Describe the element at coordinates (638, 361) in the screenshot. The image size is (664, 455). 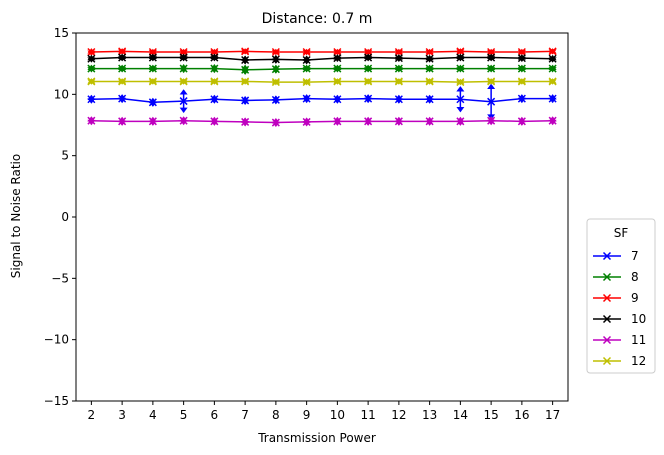
I see `legend-label: 12` at that location.